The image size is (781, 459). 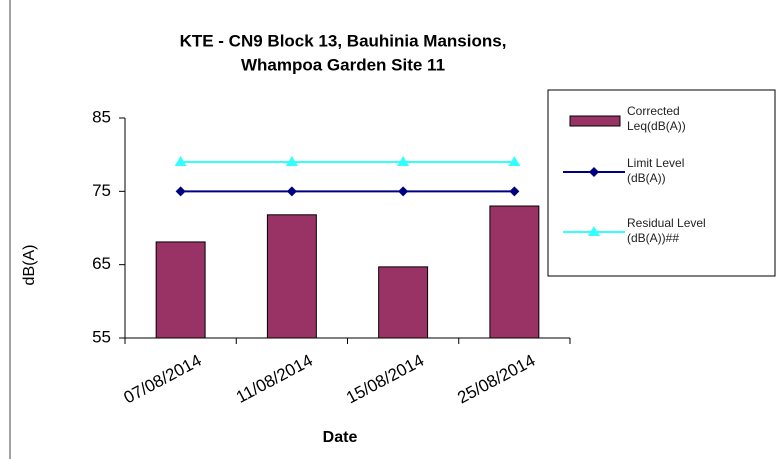 I want to click on y-axis-label: dB(A), so click(x=29, y=265).